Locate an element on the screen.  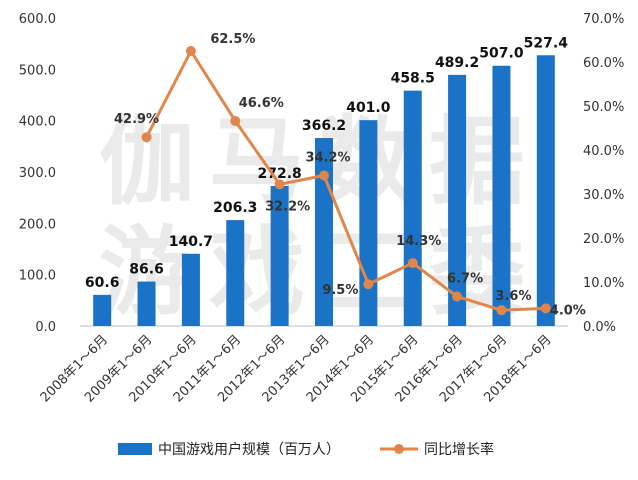
bar-data-label: 366.2 is located at coordinates (324, 126).